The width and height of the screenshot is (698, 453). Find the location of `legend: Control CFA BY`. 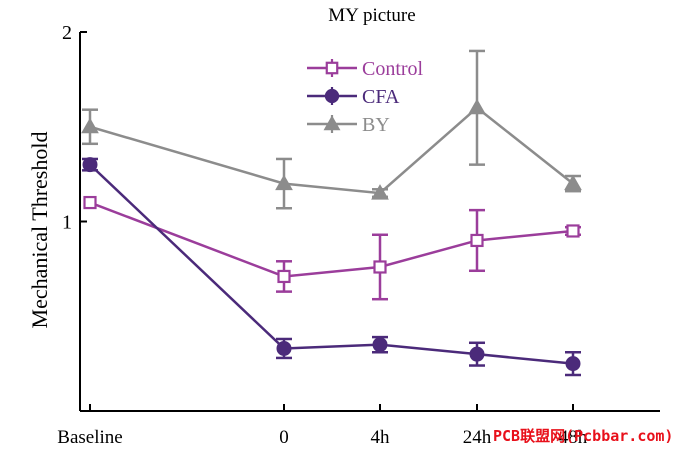

legend: Control CFA BY is located at coordinates (365, 97).